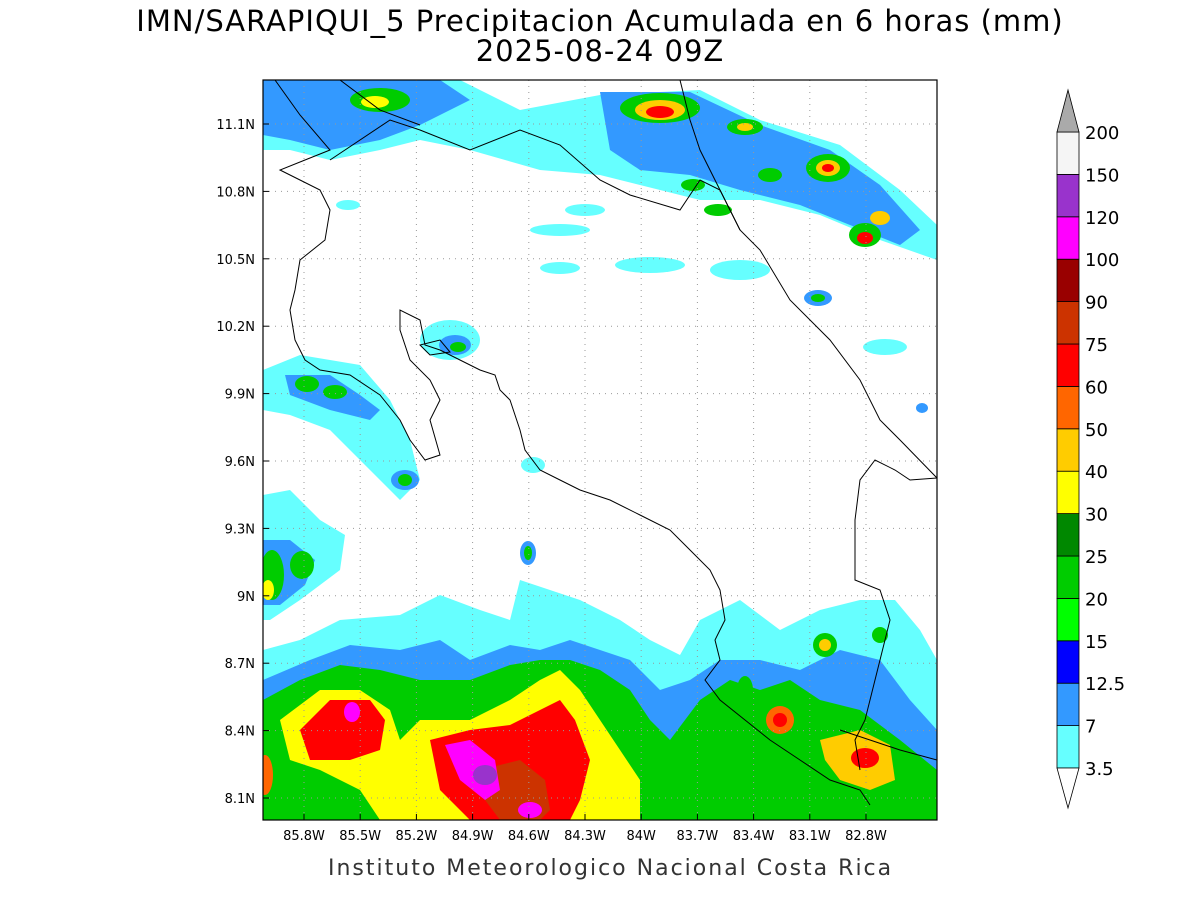  Describe the element at coordinates (360, 836) in the screenshot. I see `lon-tick-label: 85.5W` at that location.